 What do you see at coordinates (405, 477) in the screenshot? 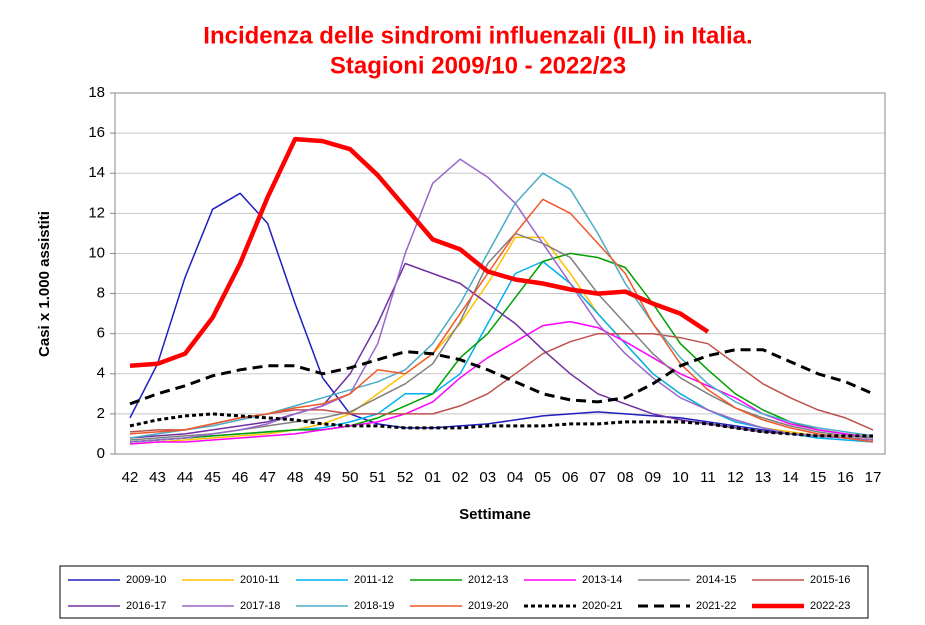
I see `x-tick-label: 52` at bounding box center [405, 477].